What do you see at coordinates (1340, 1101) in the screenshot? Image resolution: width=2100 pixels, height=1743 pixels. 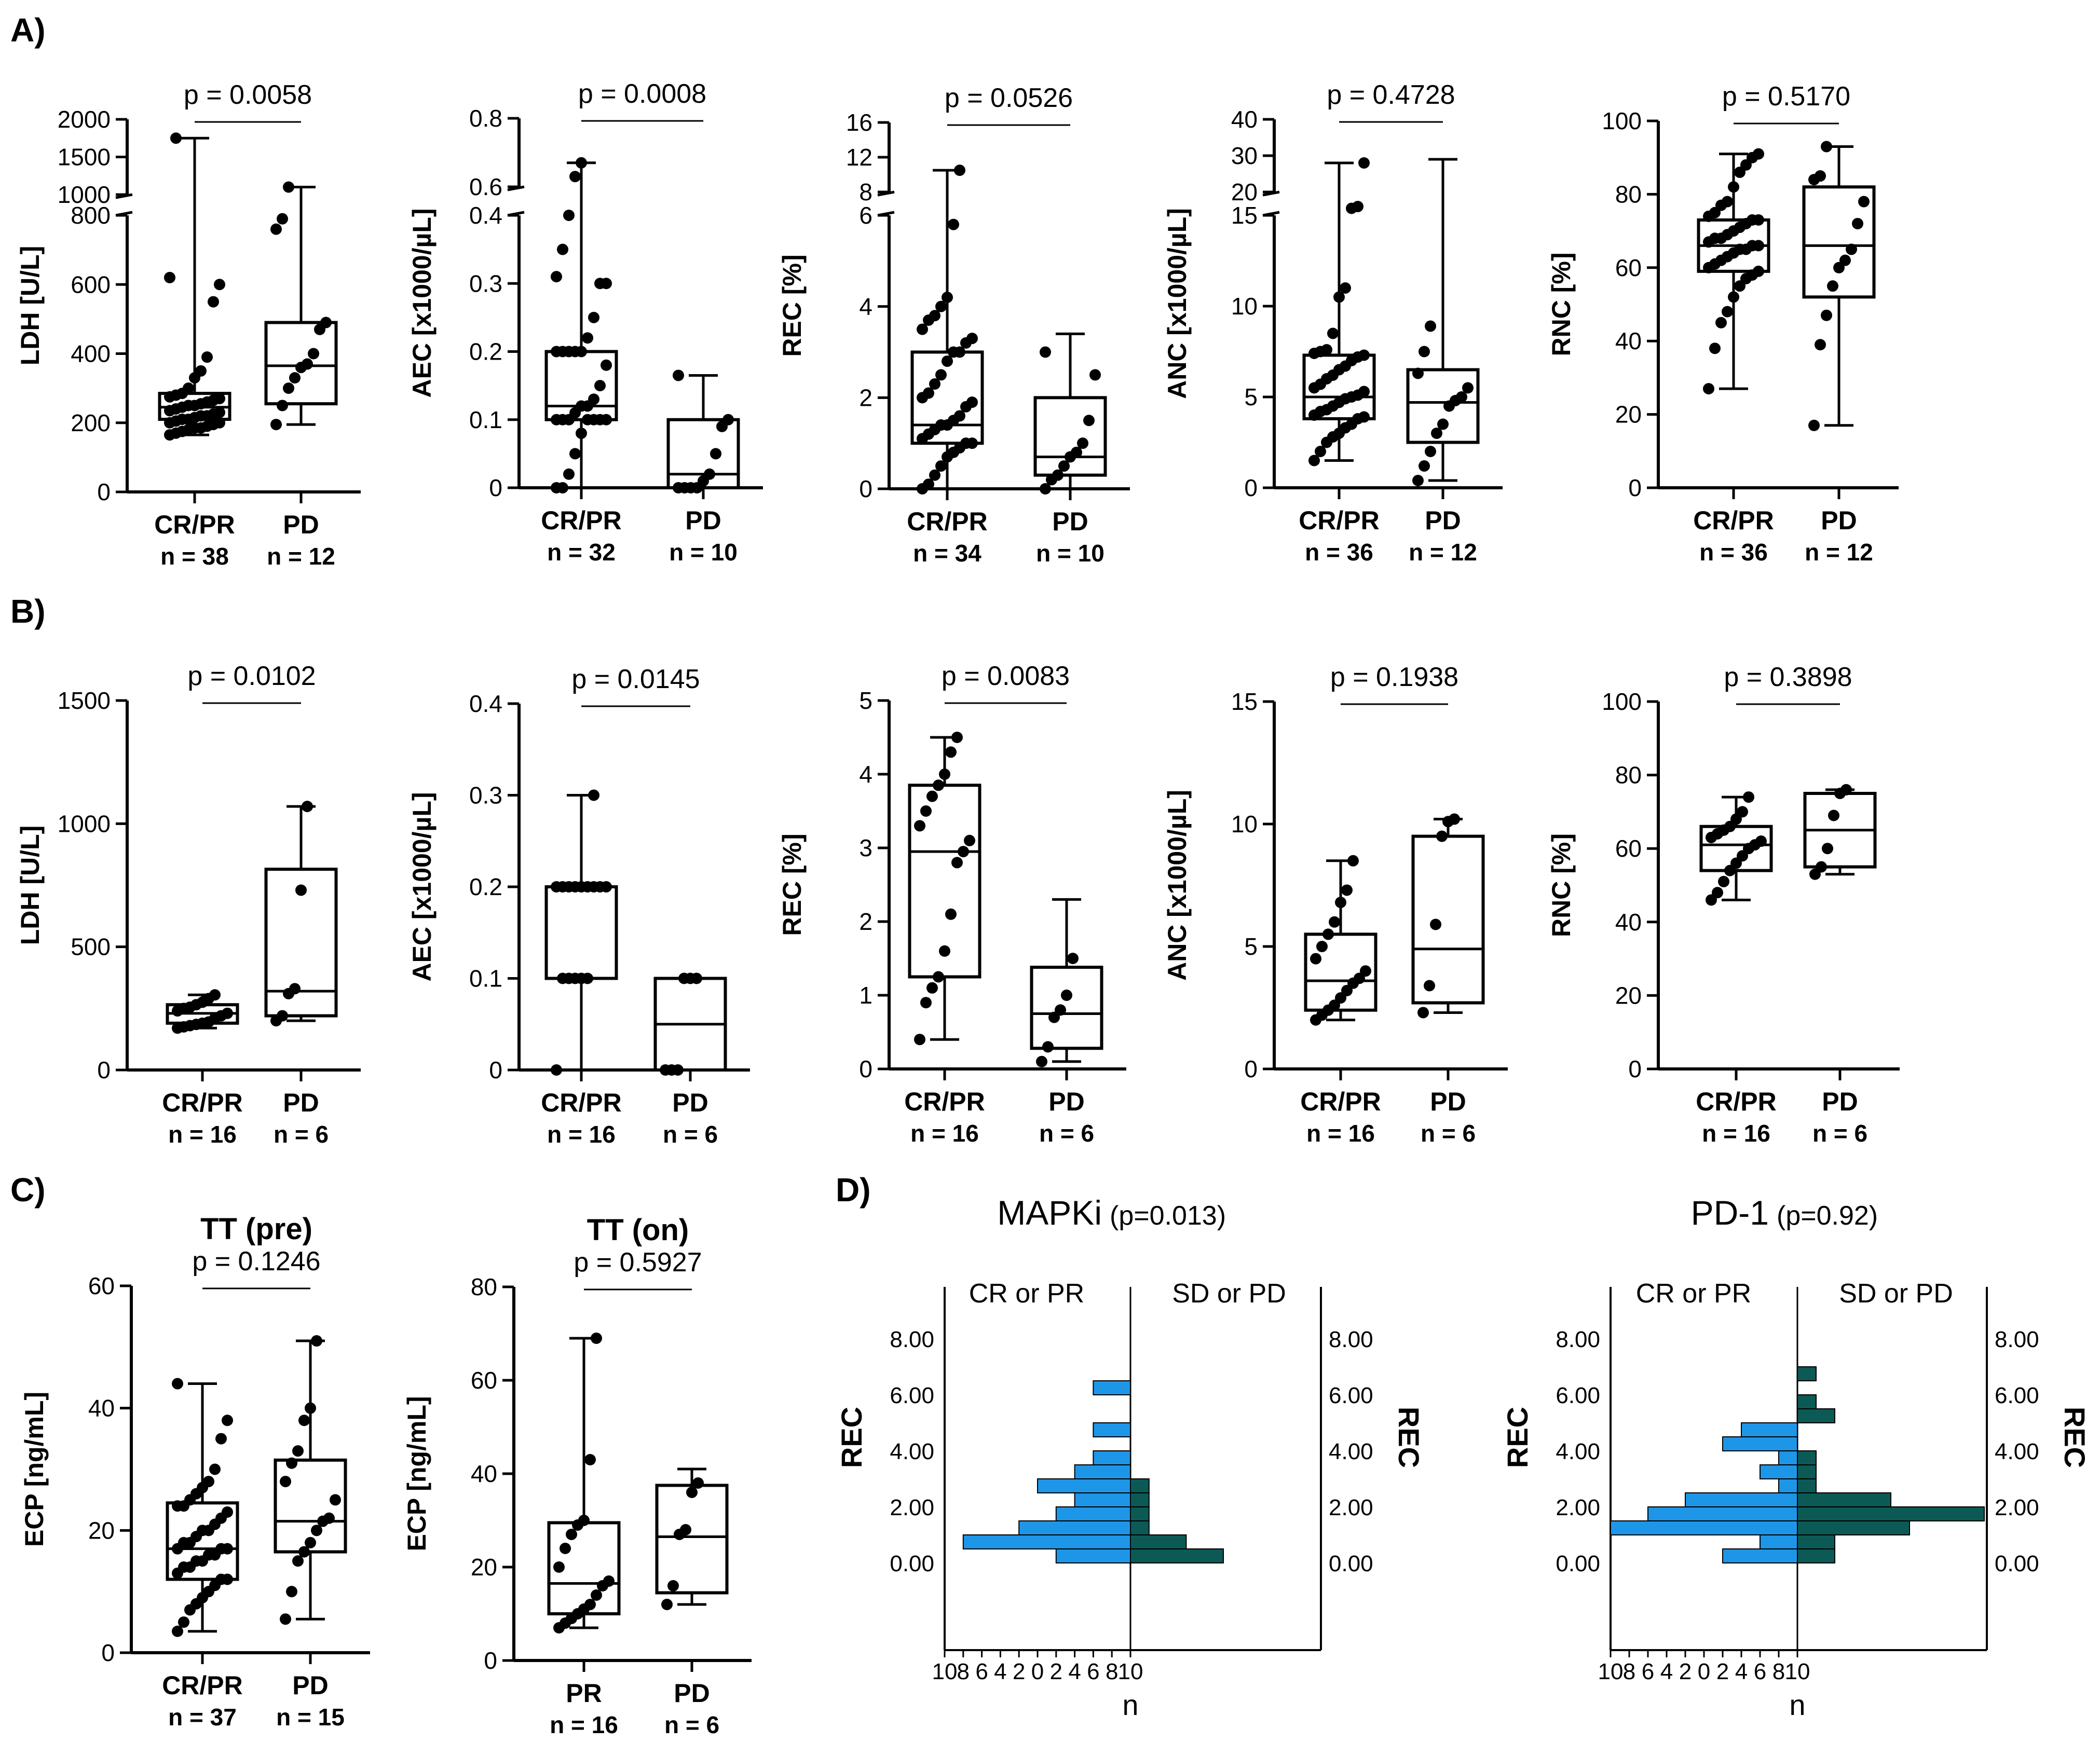 I see `chart8-group-label: CR/PR` at bounding box center [1340, 1101].